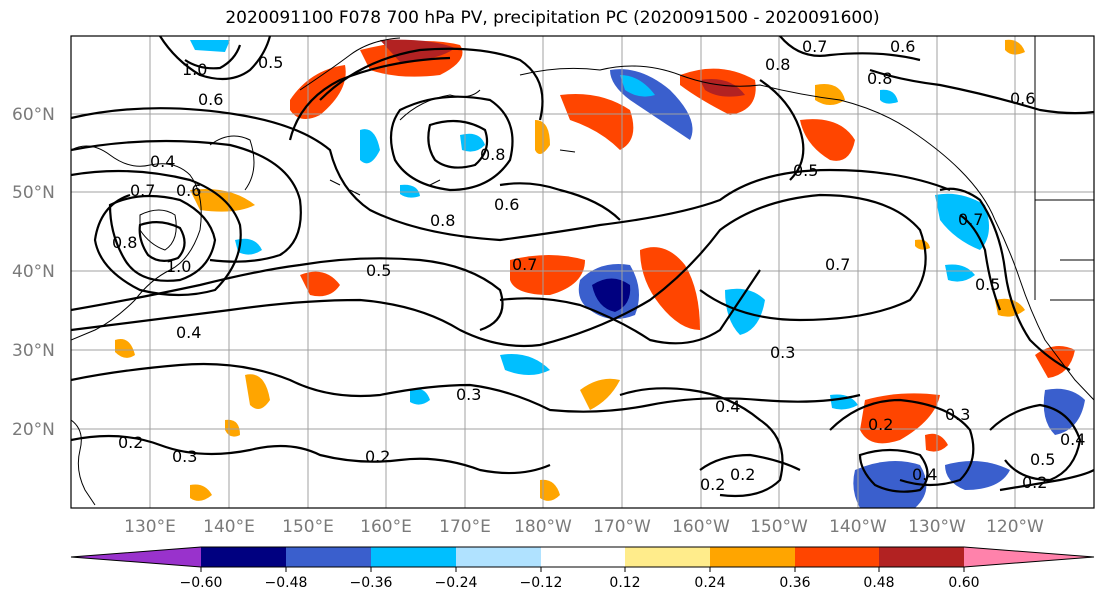 The width and height of the screenshot is (1105, 601). What do you see at coordinates (33, 115) in the screenshot?
I see `latitude-label: 60°N` at bounding box center [33, 115].